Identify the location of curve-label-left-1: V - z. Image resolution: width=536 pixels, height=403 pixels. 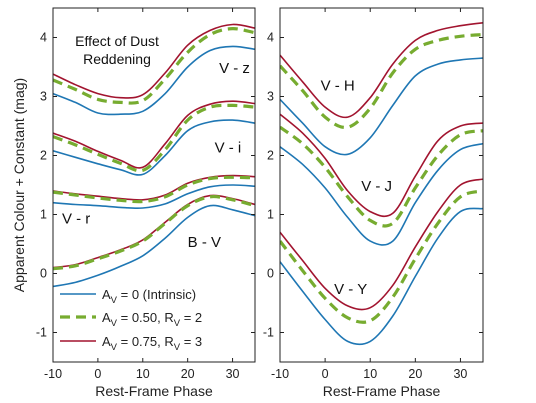
(234, 68).